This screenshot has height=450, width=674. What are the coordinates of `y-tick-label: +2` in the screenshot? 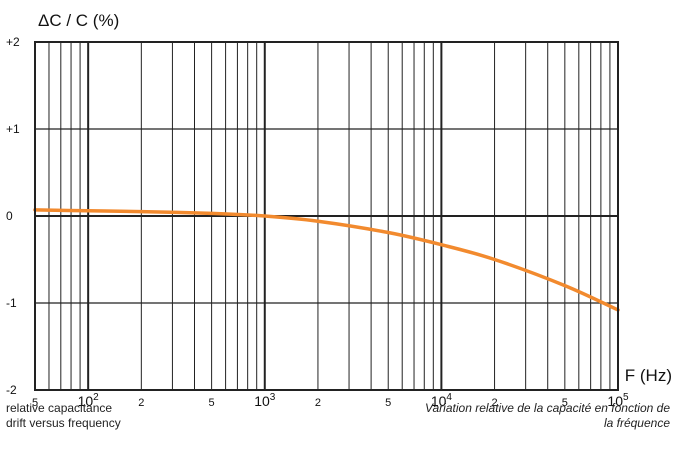 It's located at (13, 42).